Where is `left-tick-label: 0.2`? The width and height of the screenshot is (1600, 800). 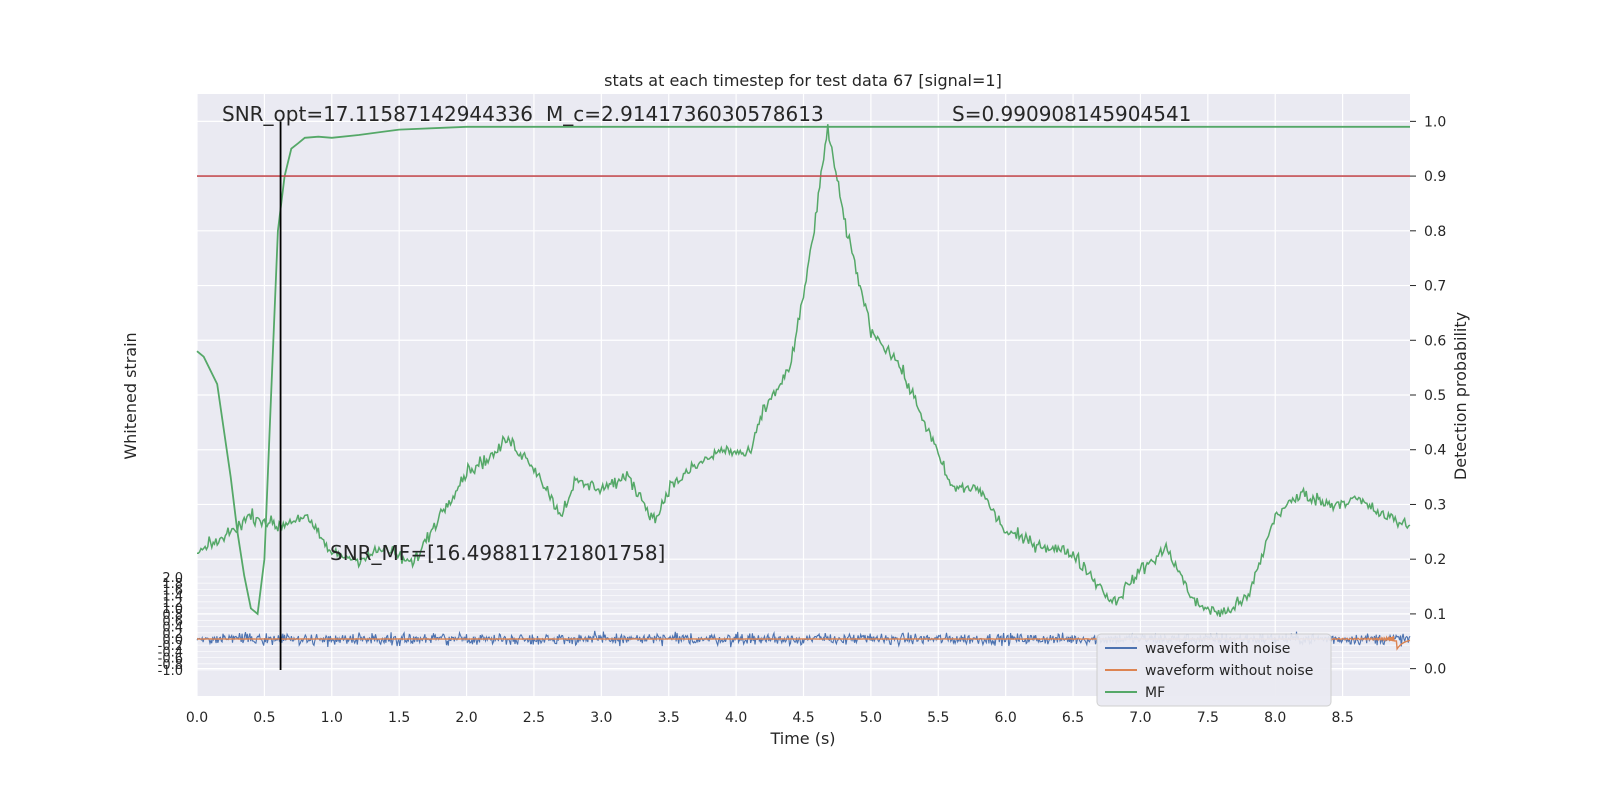 left-tick-label: 0.2 is located at coordinates (172, 634).